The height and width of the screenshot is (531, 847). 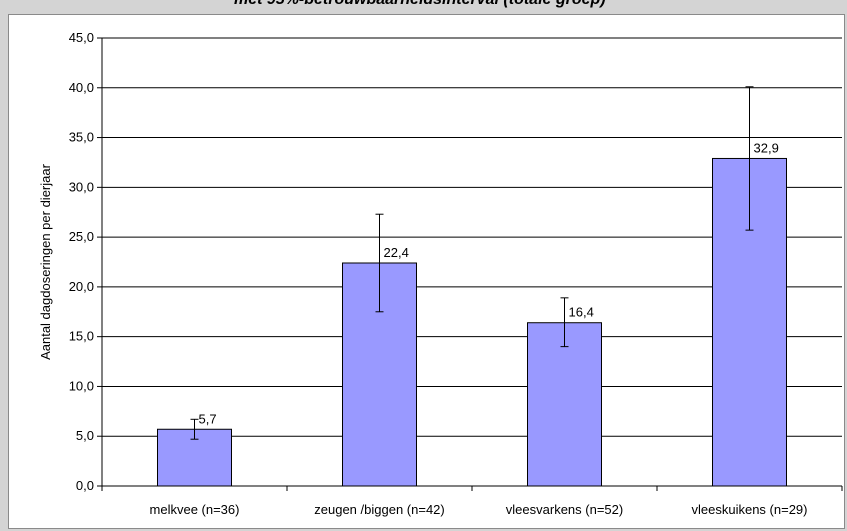 I want to click on bar, so click(x=564, y=404).